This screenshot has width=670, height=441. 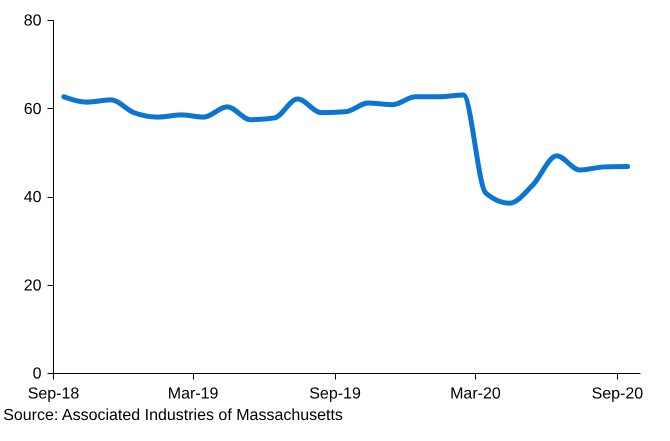 I want to click on source-note: Source: Associated Industries of Massachusetts, so click(x=173, y=415).